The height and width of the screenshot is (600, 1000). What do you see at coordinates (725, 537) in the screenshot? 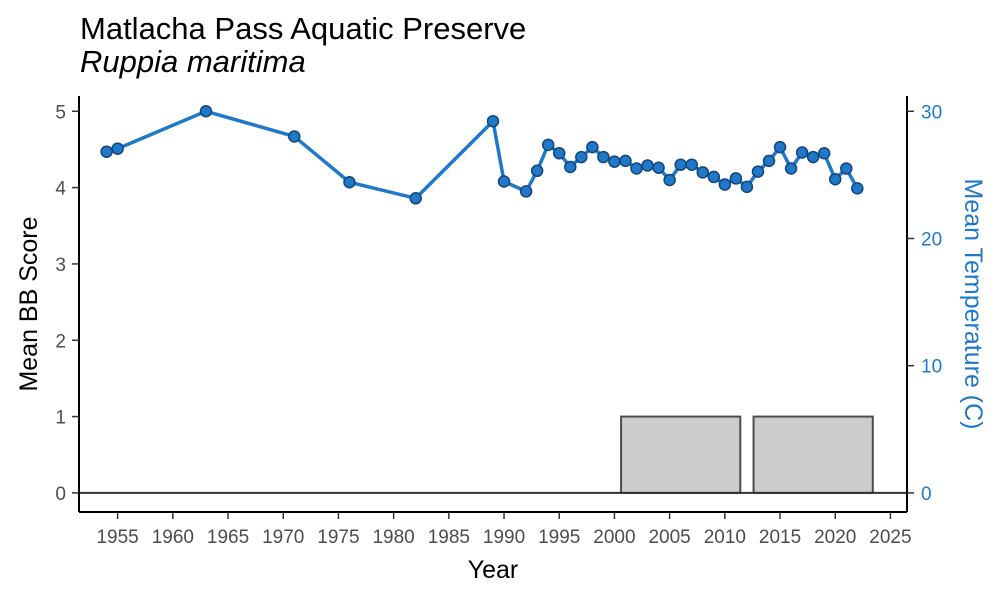
I see `x-tick-label: 2010` at bounding box center [725, 537].